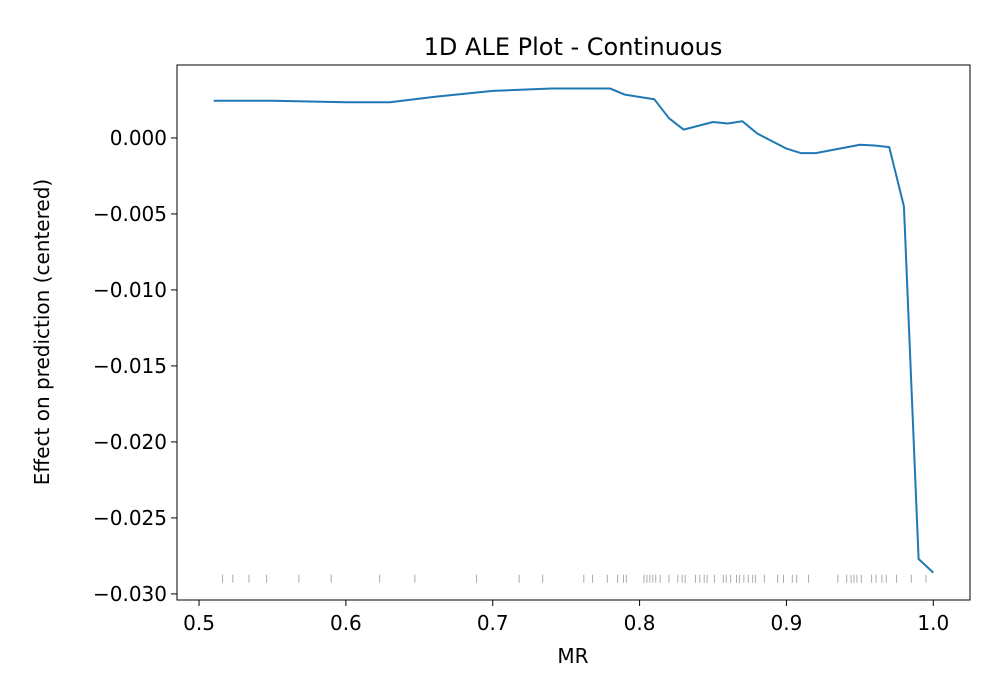 The height and width of the screenshot is (700, 1000). What do you see at coordinates (493, 623) in the screenshot?
I see `x-tick-label: 0.7` at bounding box center [493, 623].